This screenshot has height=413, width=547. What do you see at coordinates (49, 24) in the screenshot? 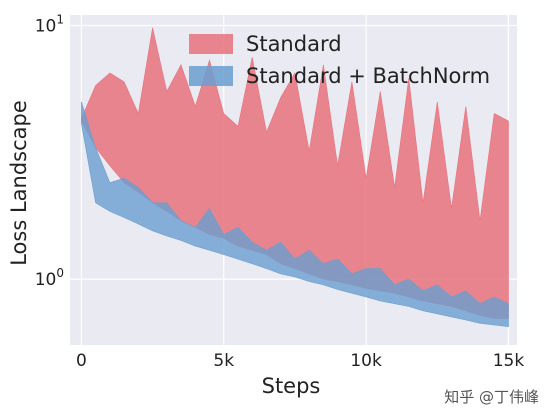
I see `y-tick-label: 10¹` at bounding box center [49, 24].